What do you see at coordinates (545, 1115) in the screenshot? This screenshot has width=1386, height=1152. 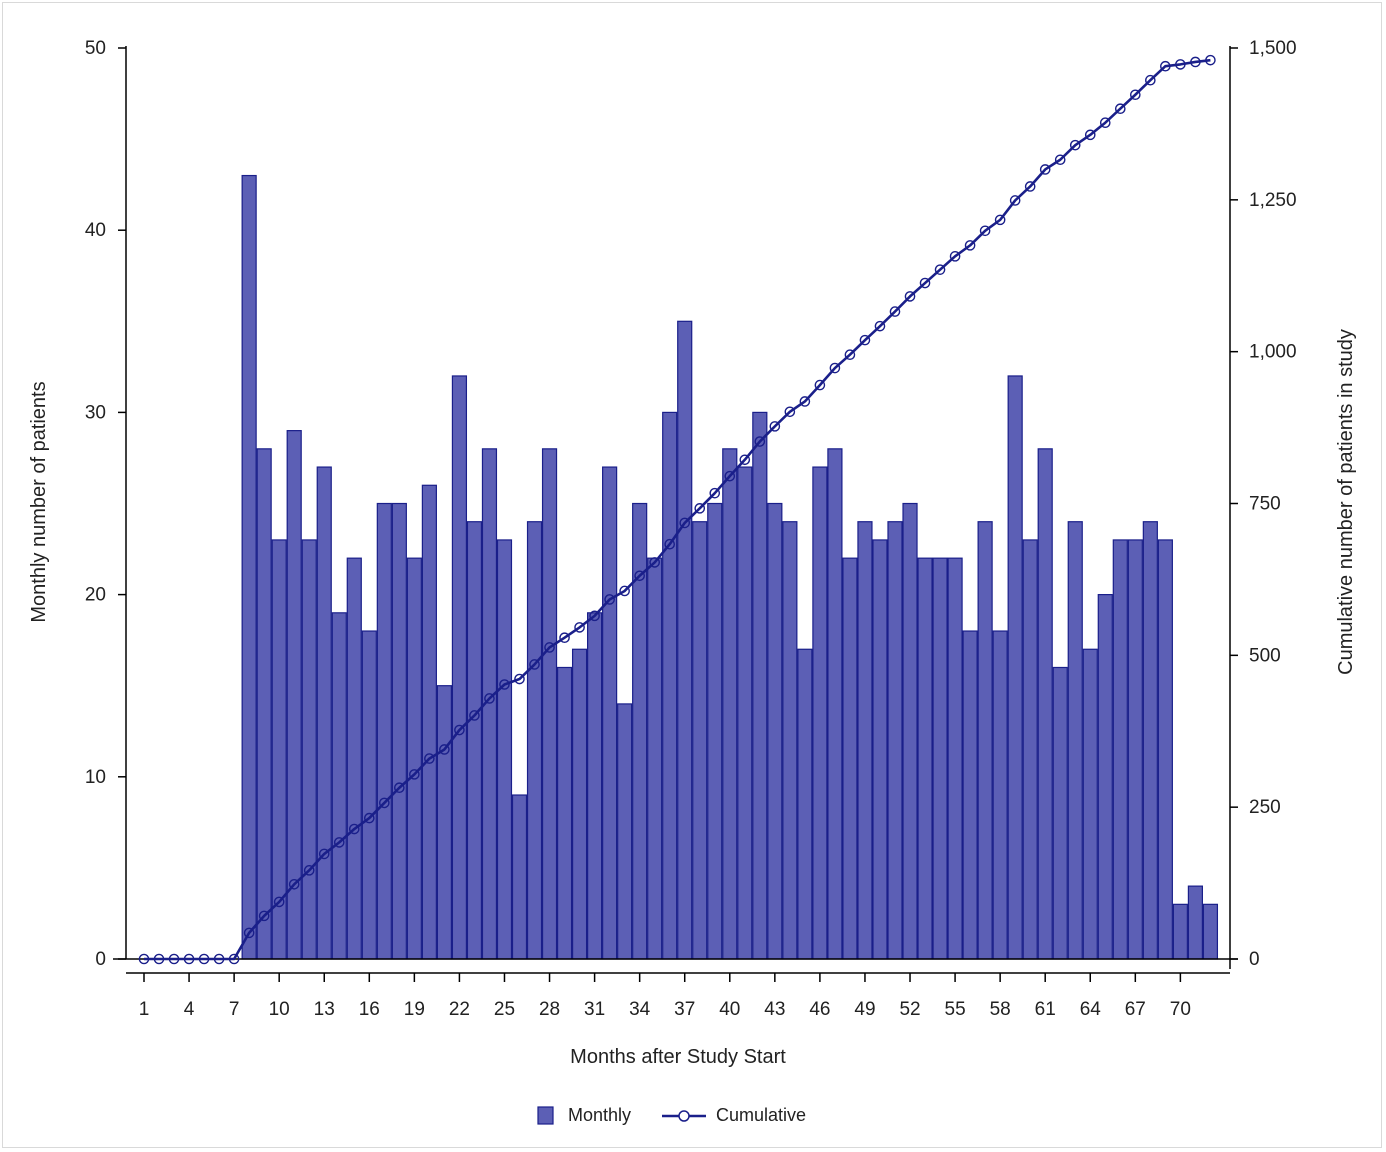 I see `legend-swatch-monthly` at bounding box center [545, 1115].